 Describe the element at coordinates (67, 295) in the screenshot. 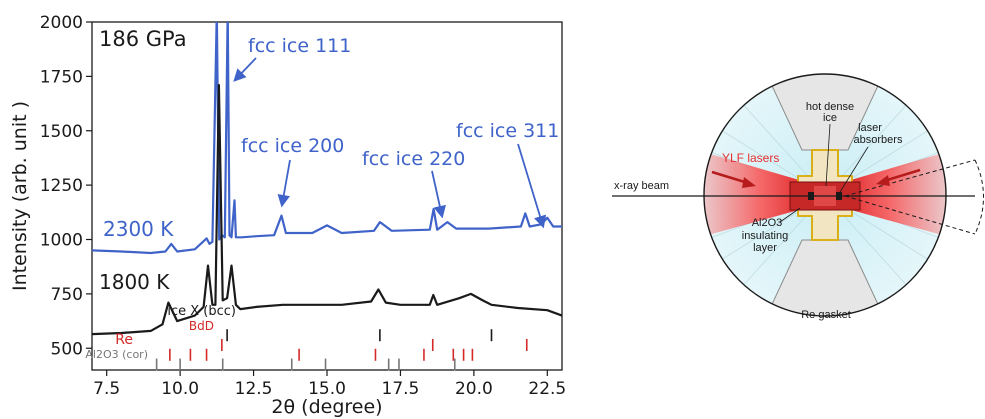

I see `y-tick-label: 750` at that location.